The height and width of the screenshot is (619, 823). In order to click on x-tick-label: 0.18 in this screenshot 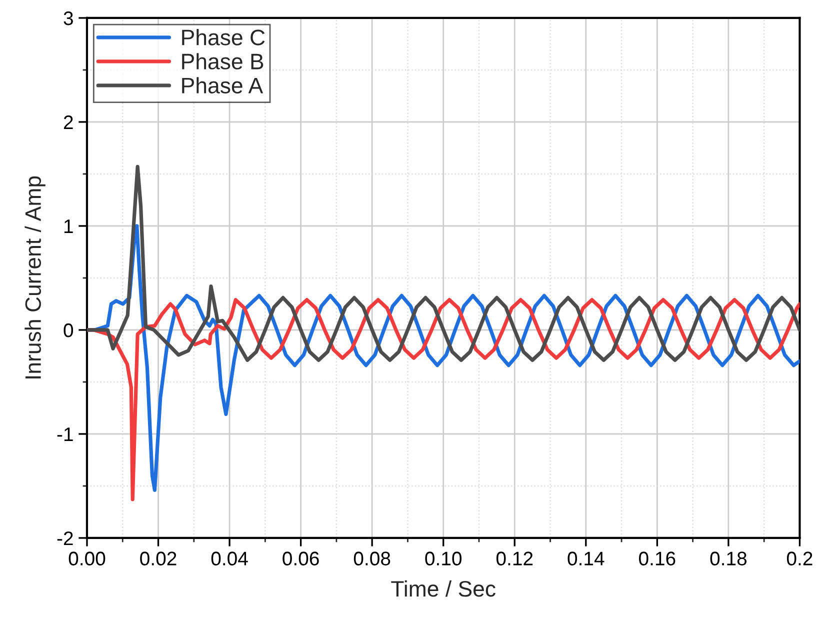, I will do `click(728, 559)`.